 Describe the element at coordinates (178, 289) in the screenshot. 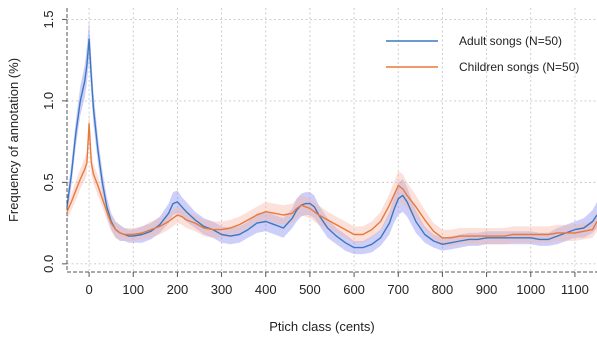

I see `x-tick-label-200: 200` at that location.